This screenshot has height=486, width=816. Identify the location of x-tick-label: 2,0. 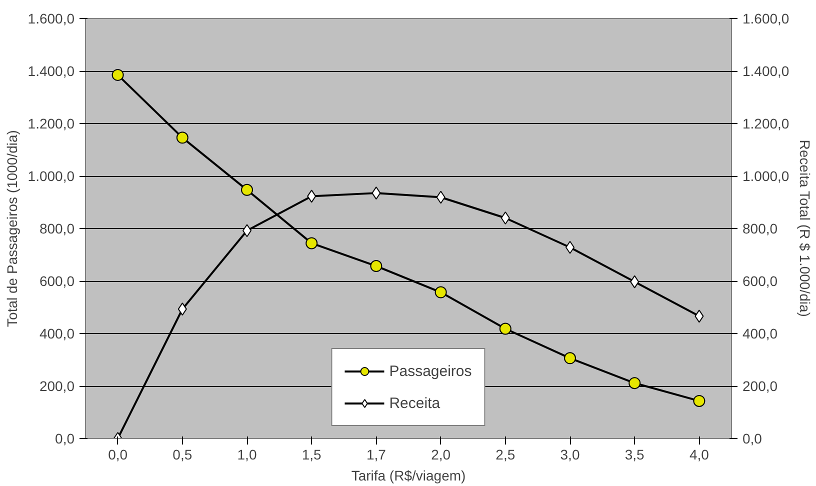
(441, 454).